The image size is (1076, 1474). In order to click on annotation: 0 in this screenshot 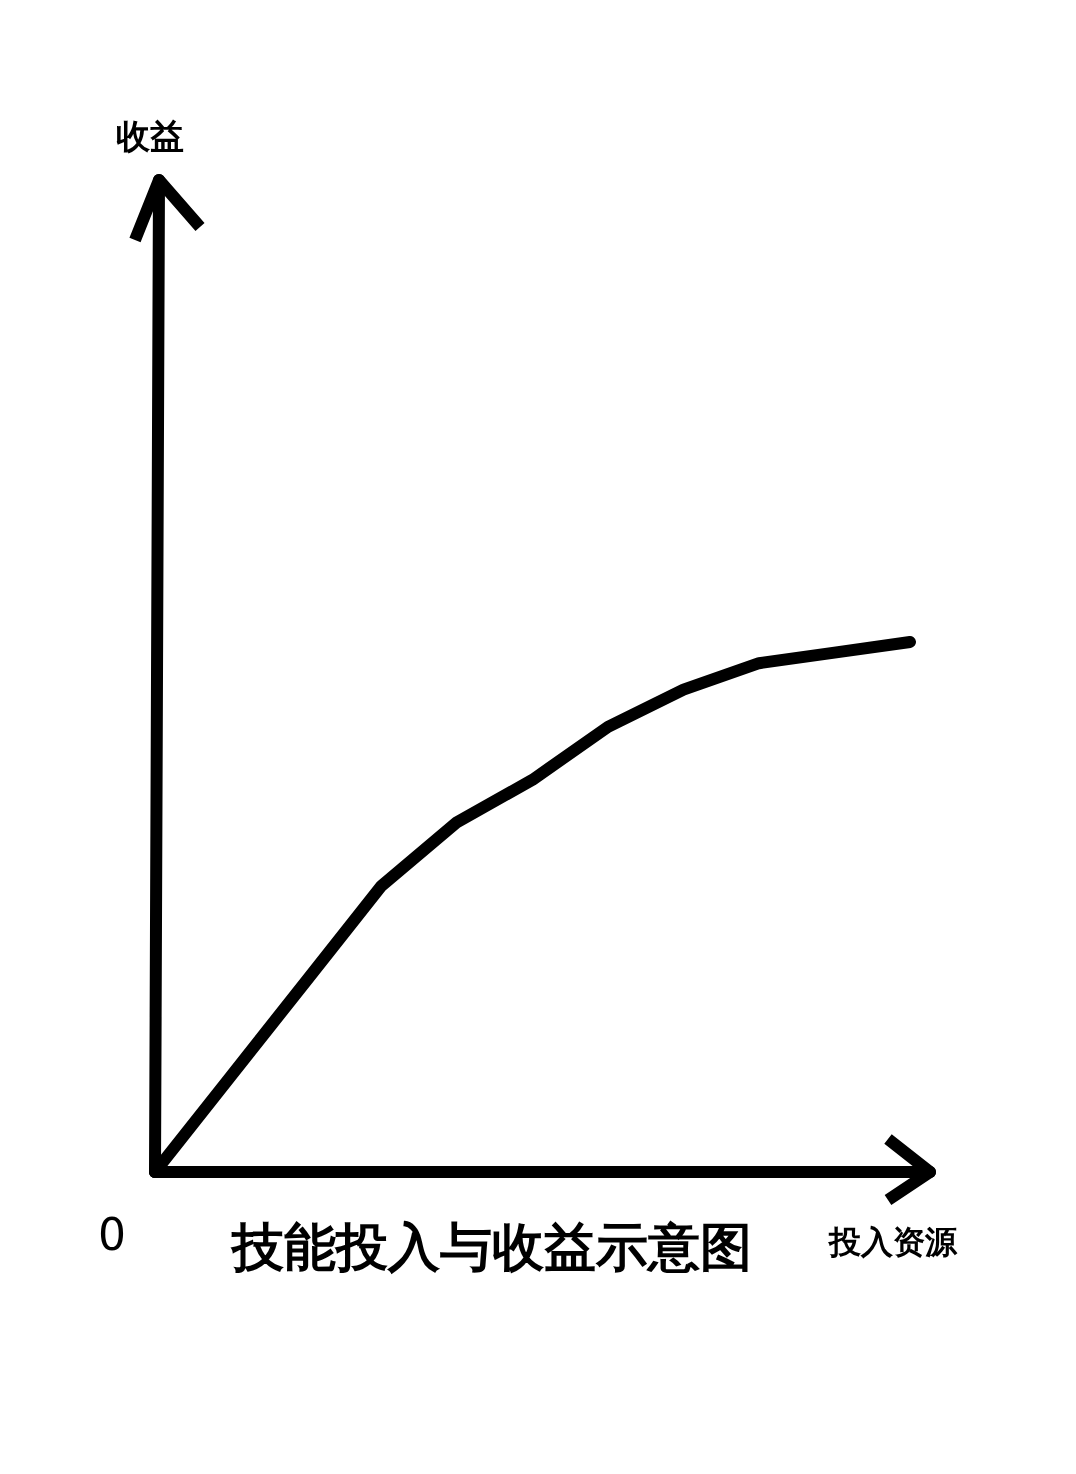, I will do `click(112, 1234)`.